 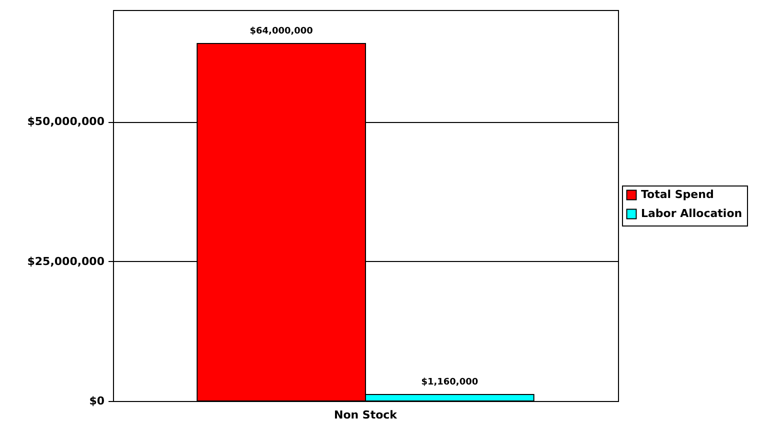 I want to click on x-tick-label: Non Stock, so click(x=366, y=415).